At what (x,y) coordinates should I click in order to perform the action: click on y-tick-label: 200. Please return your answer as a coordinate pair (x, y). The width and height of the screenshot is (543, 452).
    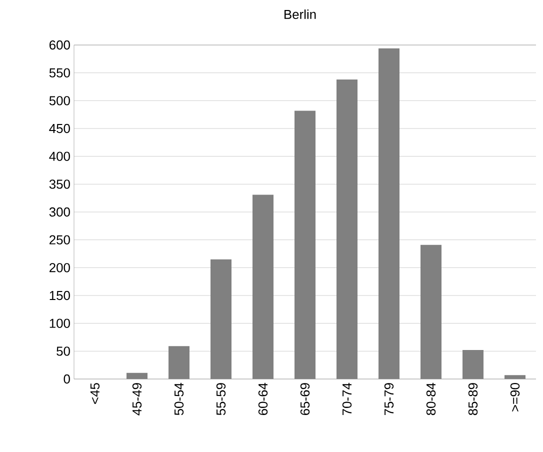
    Looking at the image, I should click on (60, 267).